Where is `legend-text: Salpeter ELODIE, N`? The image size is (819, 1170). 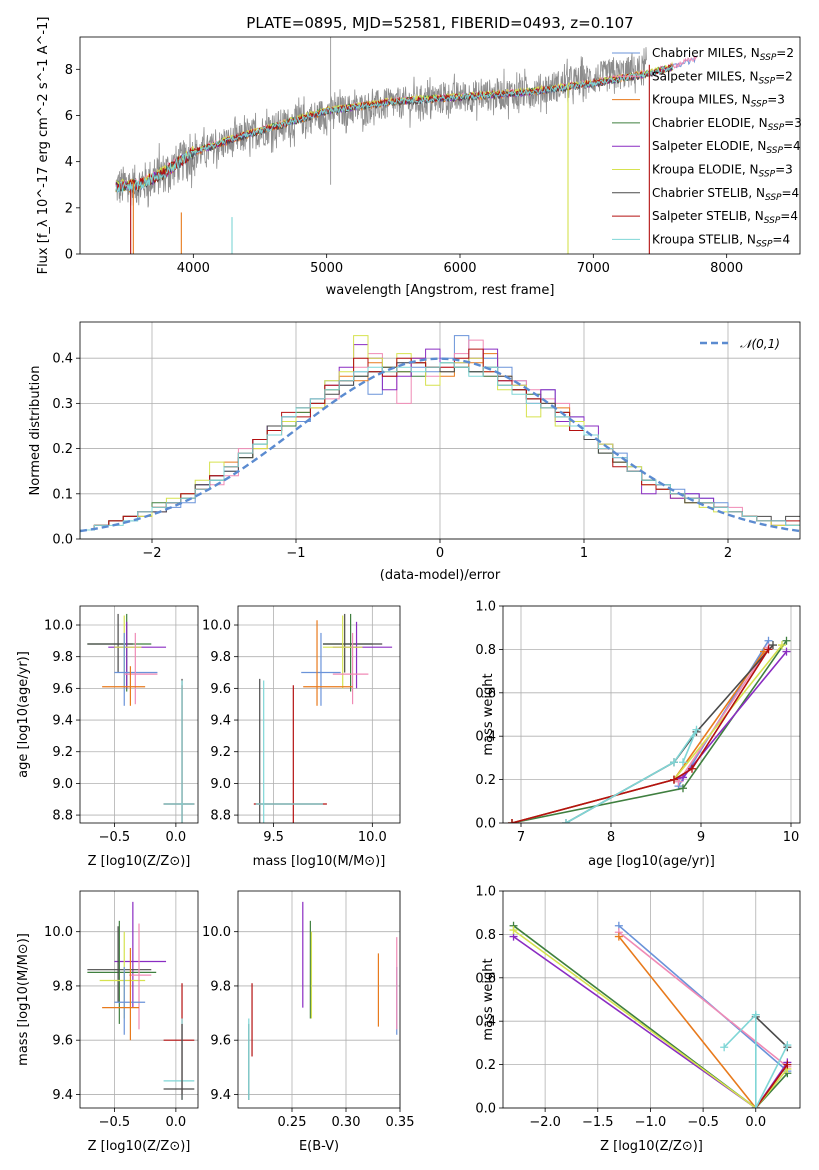 legend-text: Salpeter ELODIE, N is located at coordinates (709, 146).